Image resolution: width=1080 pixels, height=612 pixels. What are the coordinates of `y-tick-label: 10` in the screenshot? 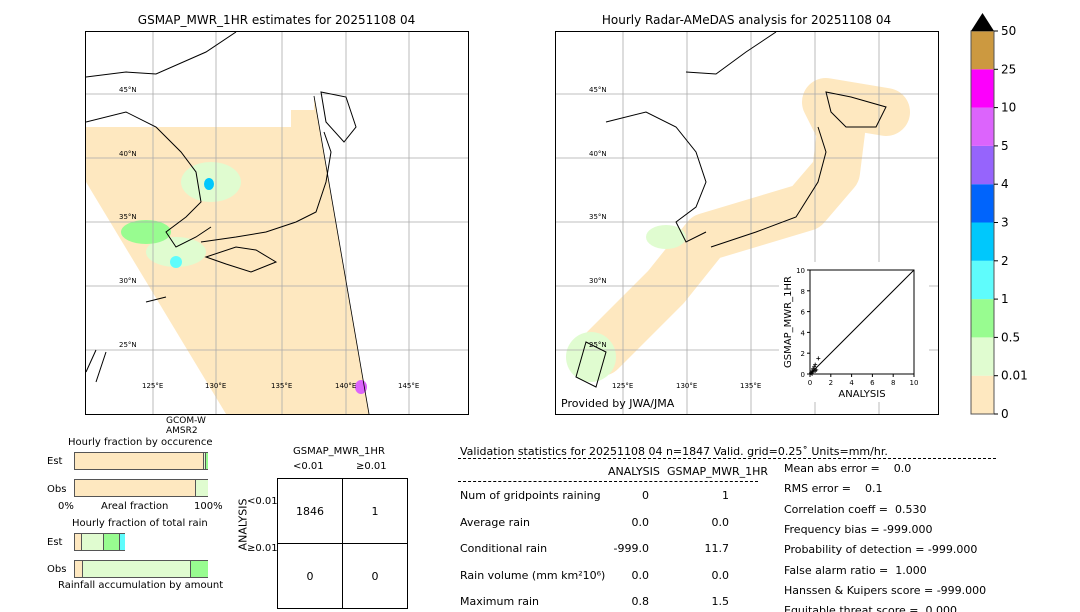 It's located at (800, 271).